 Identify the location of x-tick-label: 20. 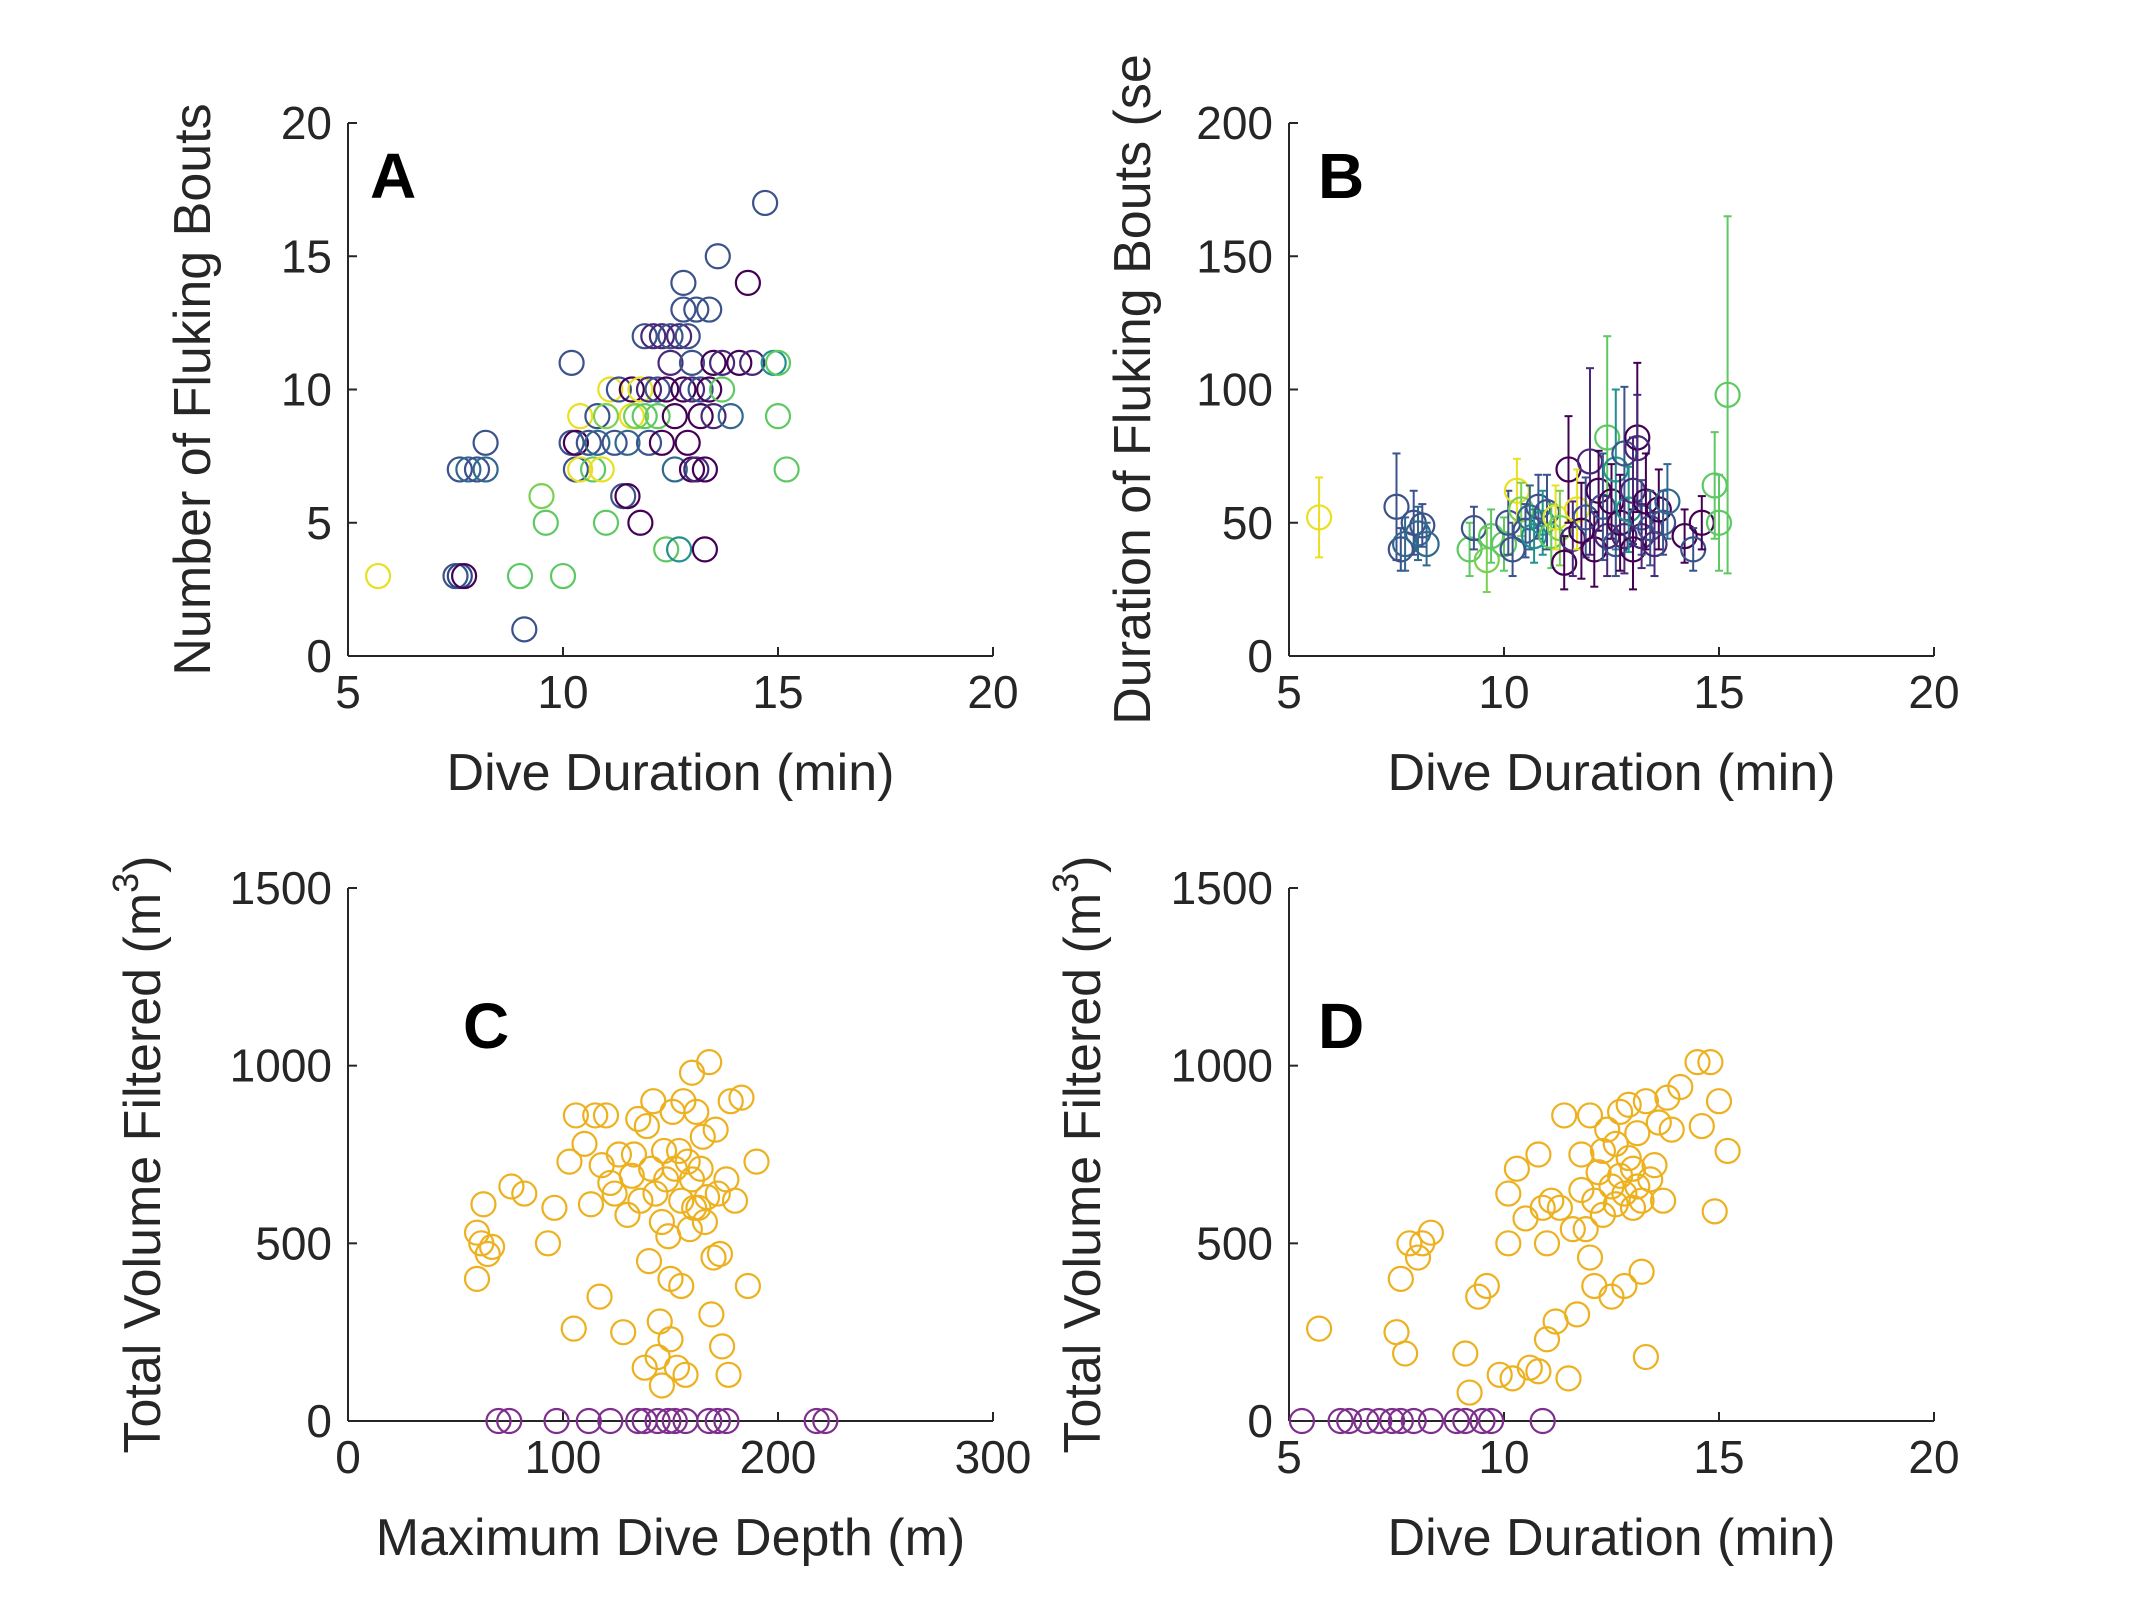
(992, 692).